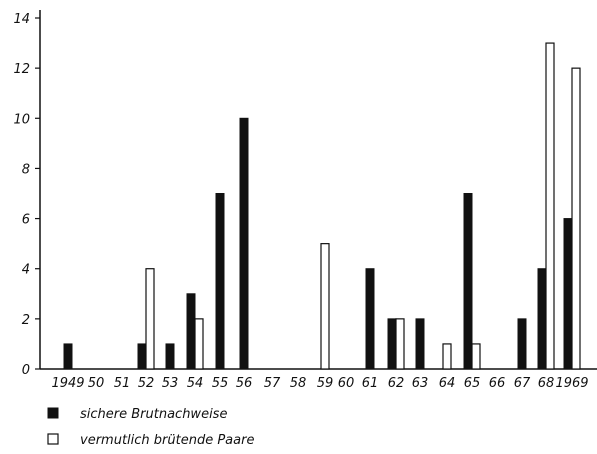 This screenshot has height=454, width=597. Describe the element at coordinates (497, 383) in the screenshot. I see `x-tick-label: 66` at that location.